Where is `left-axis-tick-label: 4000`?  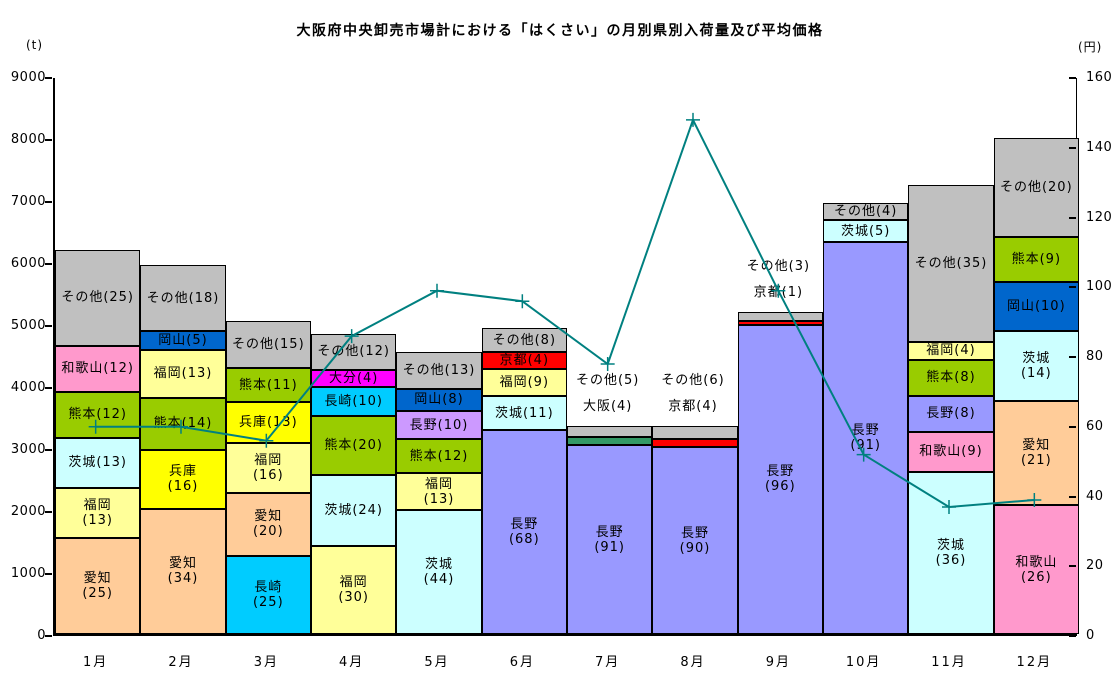 left-axis-tick-label: 4000 is located at coordinates (28, 387).